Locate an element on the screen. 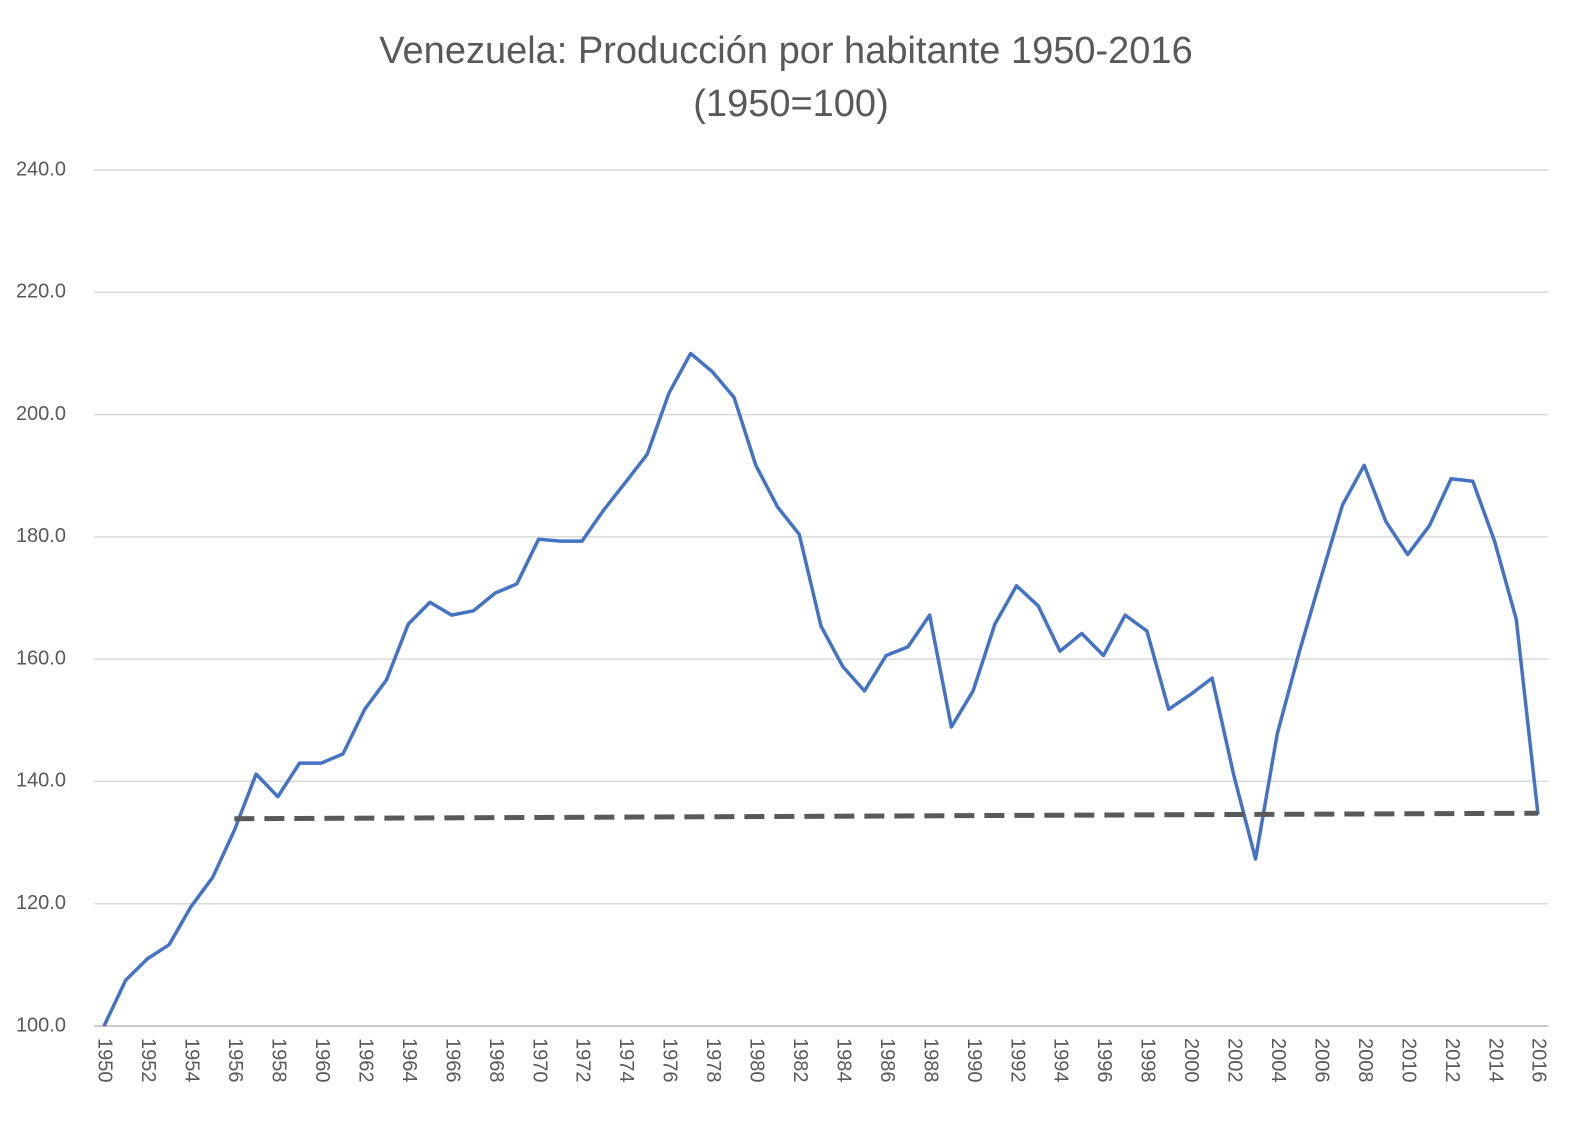 Image resolution: width=1590 pixels, height=1126 pixels. x-tick-label: 2012 is located at coordinates (1452, 1060).